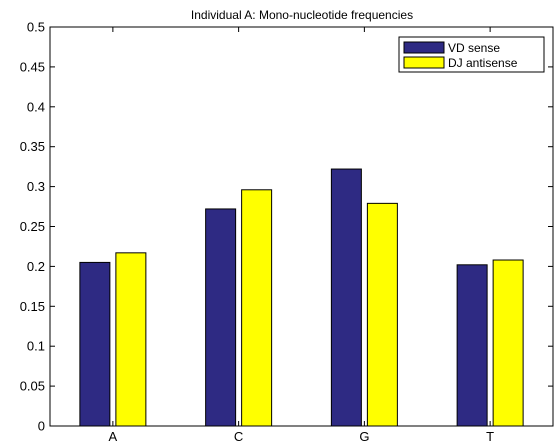 The width and height of the screenshot is (556, 443). Describe the element at coordinates (474, 48) in the screenshot. I see `legend-label-vd-sense: VD sense` at that location.